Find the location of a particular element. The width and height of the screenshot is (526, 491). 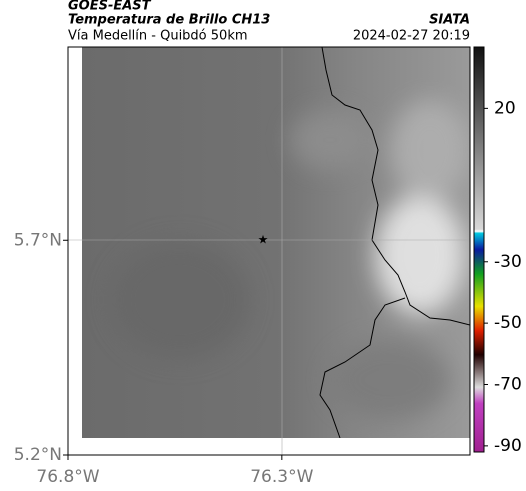

colorbar-tick-label: -90 is located at coordinates (508, 446).